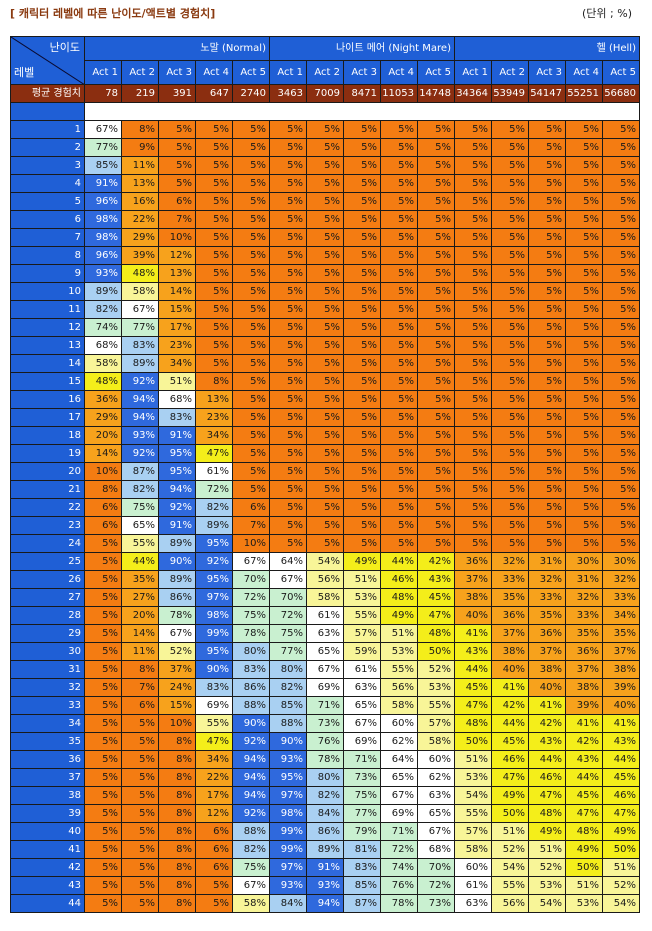  What do you see at coordinates (177, 237) in the screenshot?
I see `exp-percent-cell: 10%` at bounding box center [177, 237].